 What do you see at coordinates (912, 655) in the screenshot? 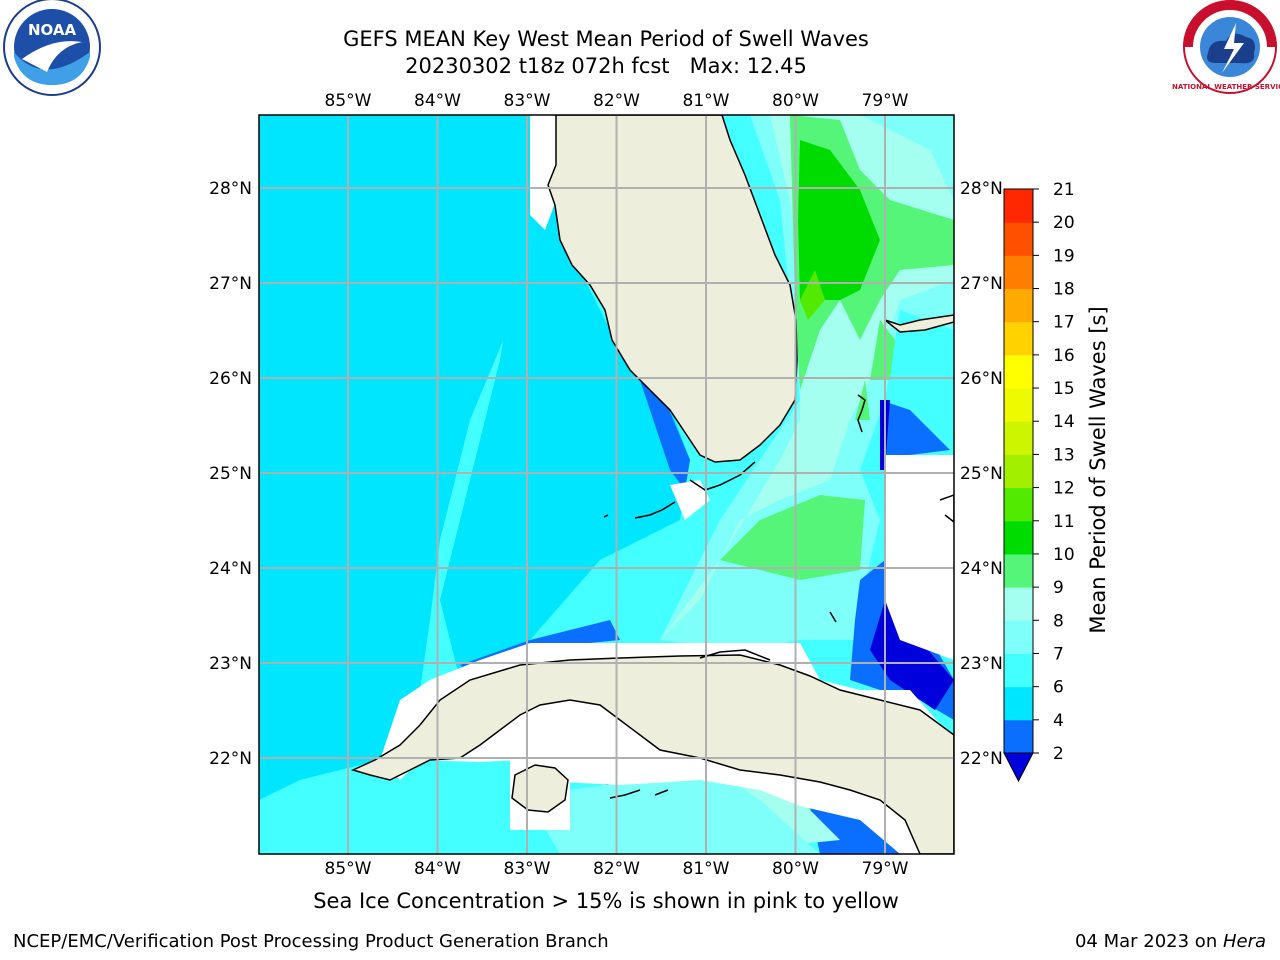
I see `very-low-period-band` at bounding box center [912, 655].